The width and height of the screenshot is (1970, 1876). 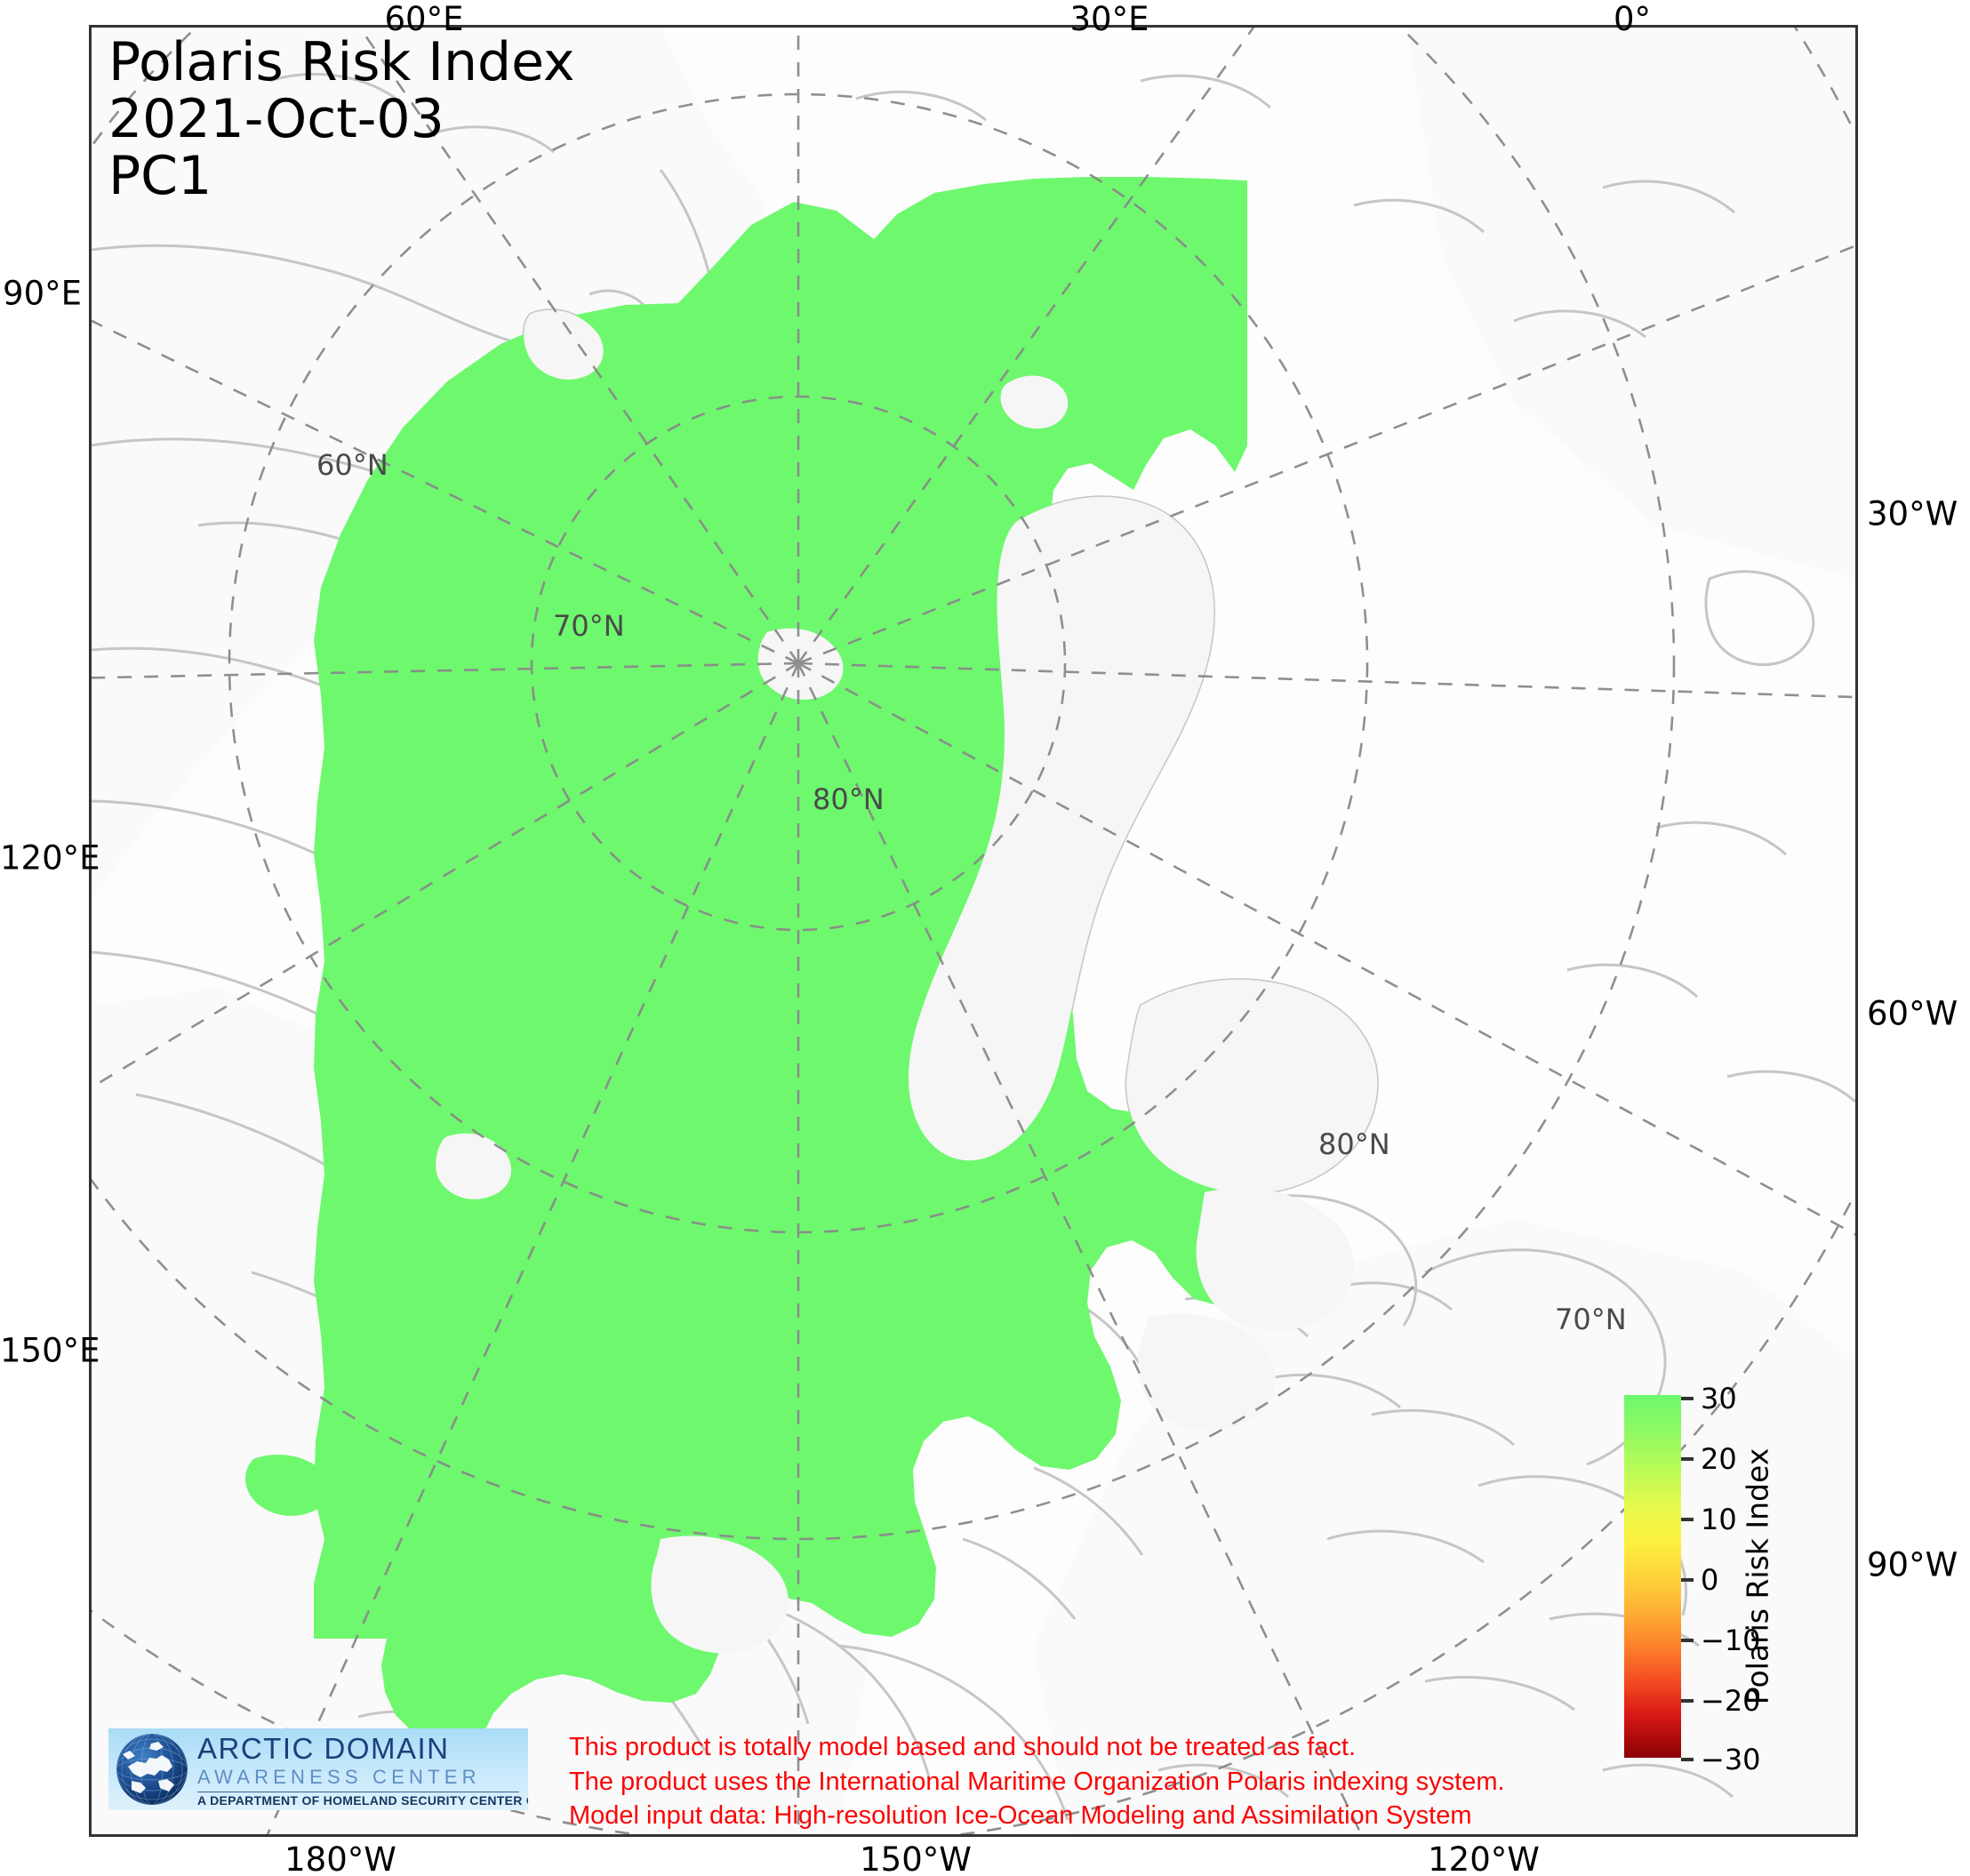 I want to click on axis-label-bottom: 120°W, so click(x=1484, y=1858).